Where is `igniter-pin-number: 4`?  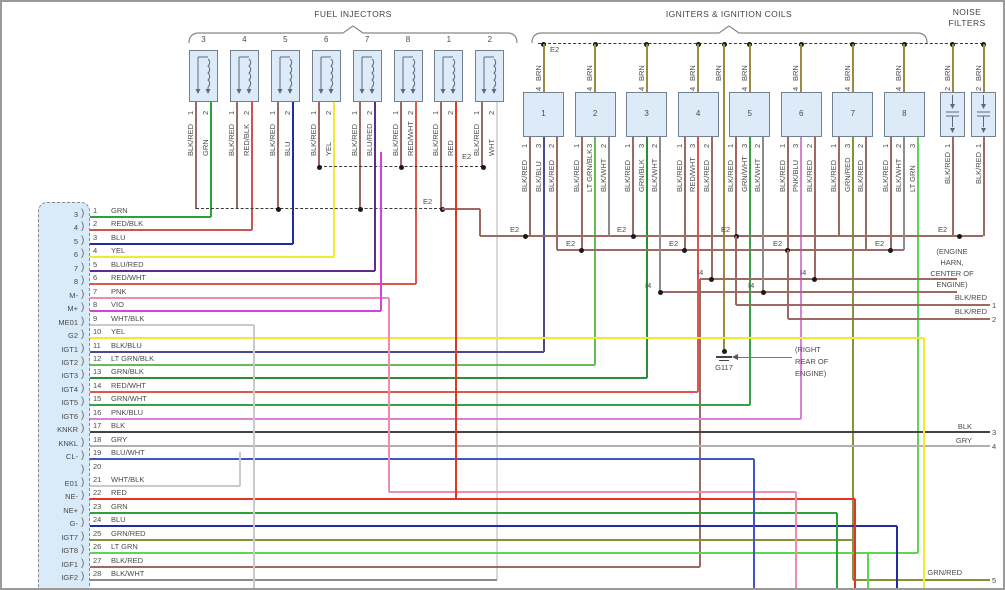
igniter-pin-number: 4 is located at coordinates (899, 88).